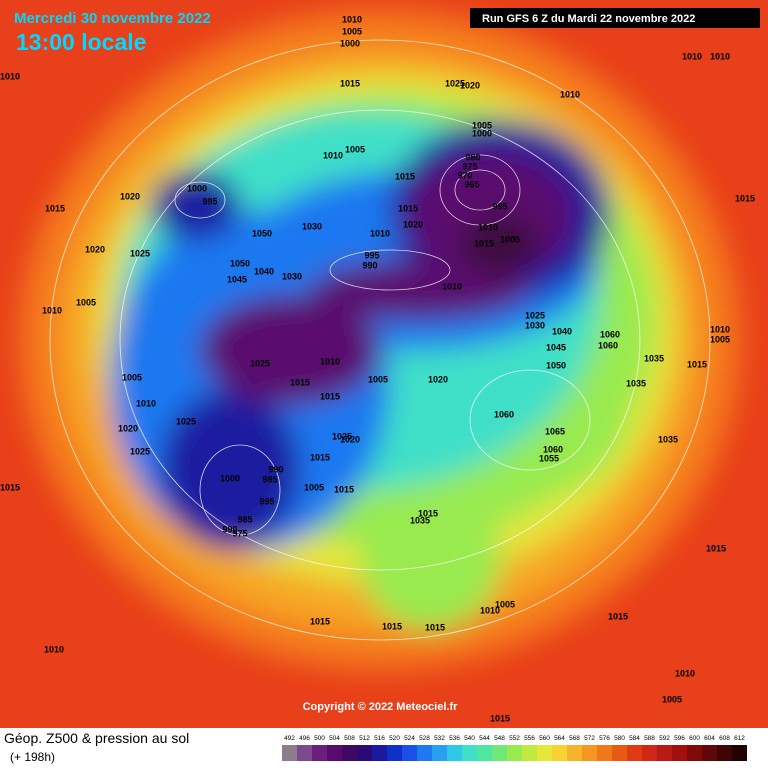  What do you see at coordinates (240, 263) in the screenshot?
I see `isobar-label: 1050` at bounding box center [240, 263].